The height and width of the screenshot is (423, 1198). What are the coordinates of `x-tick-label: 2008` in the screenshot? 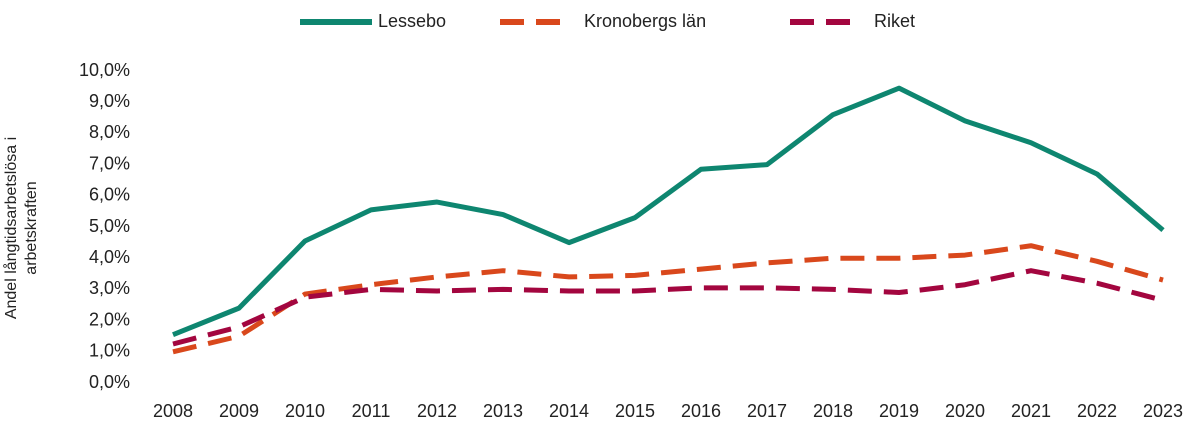 It's located at (173, 411).